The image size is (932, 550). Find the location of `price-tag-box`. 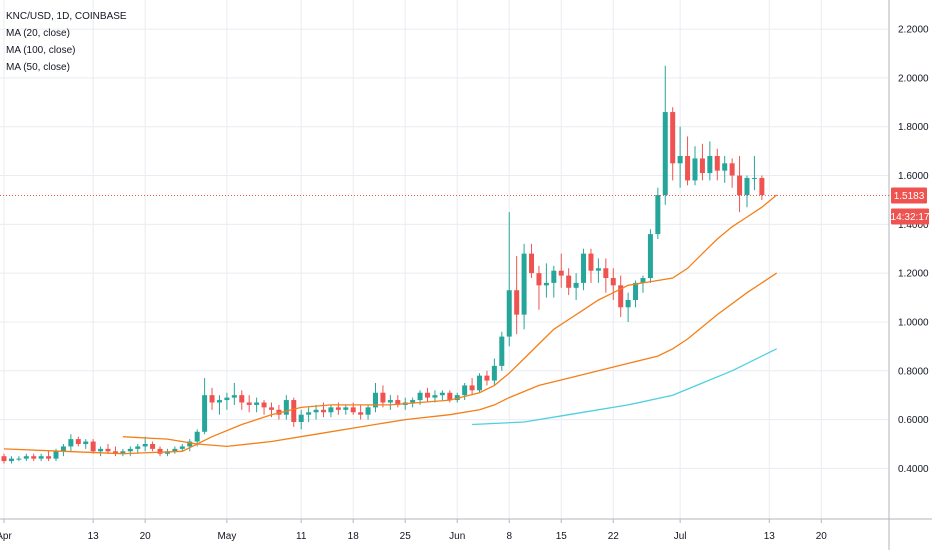

price-tag-box is located at coordinates (909, 195).